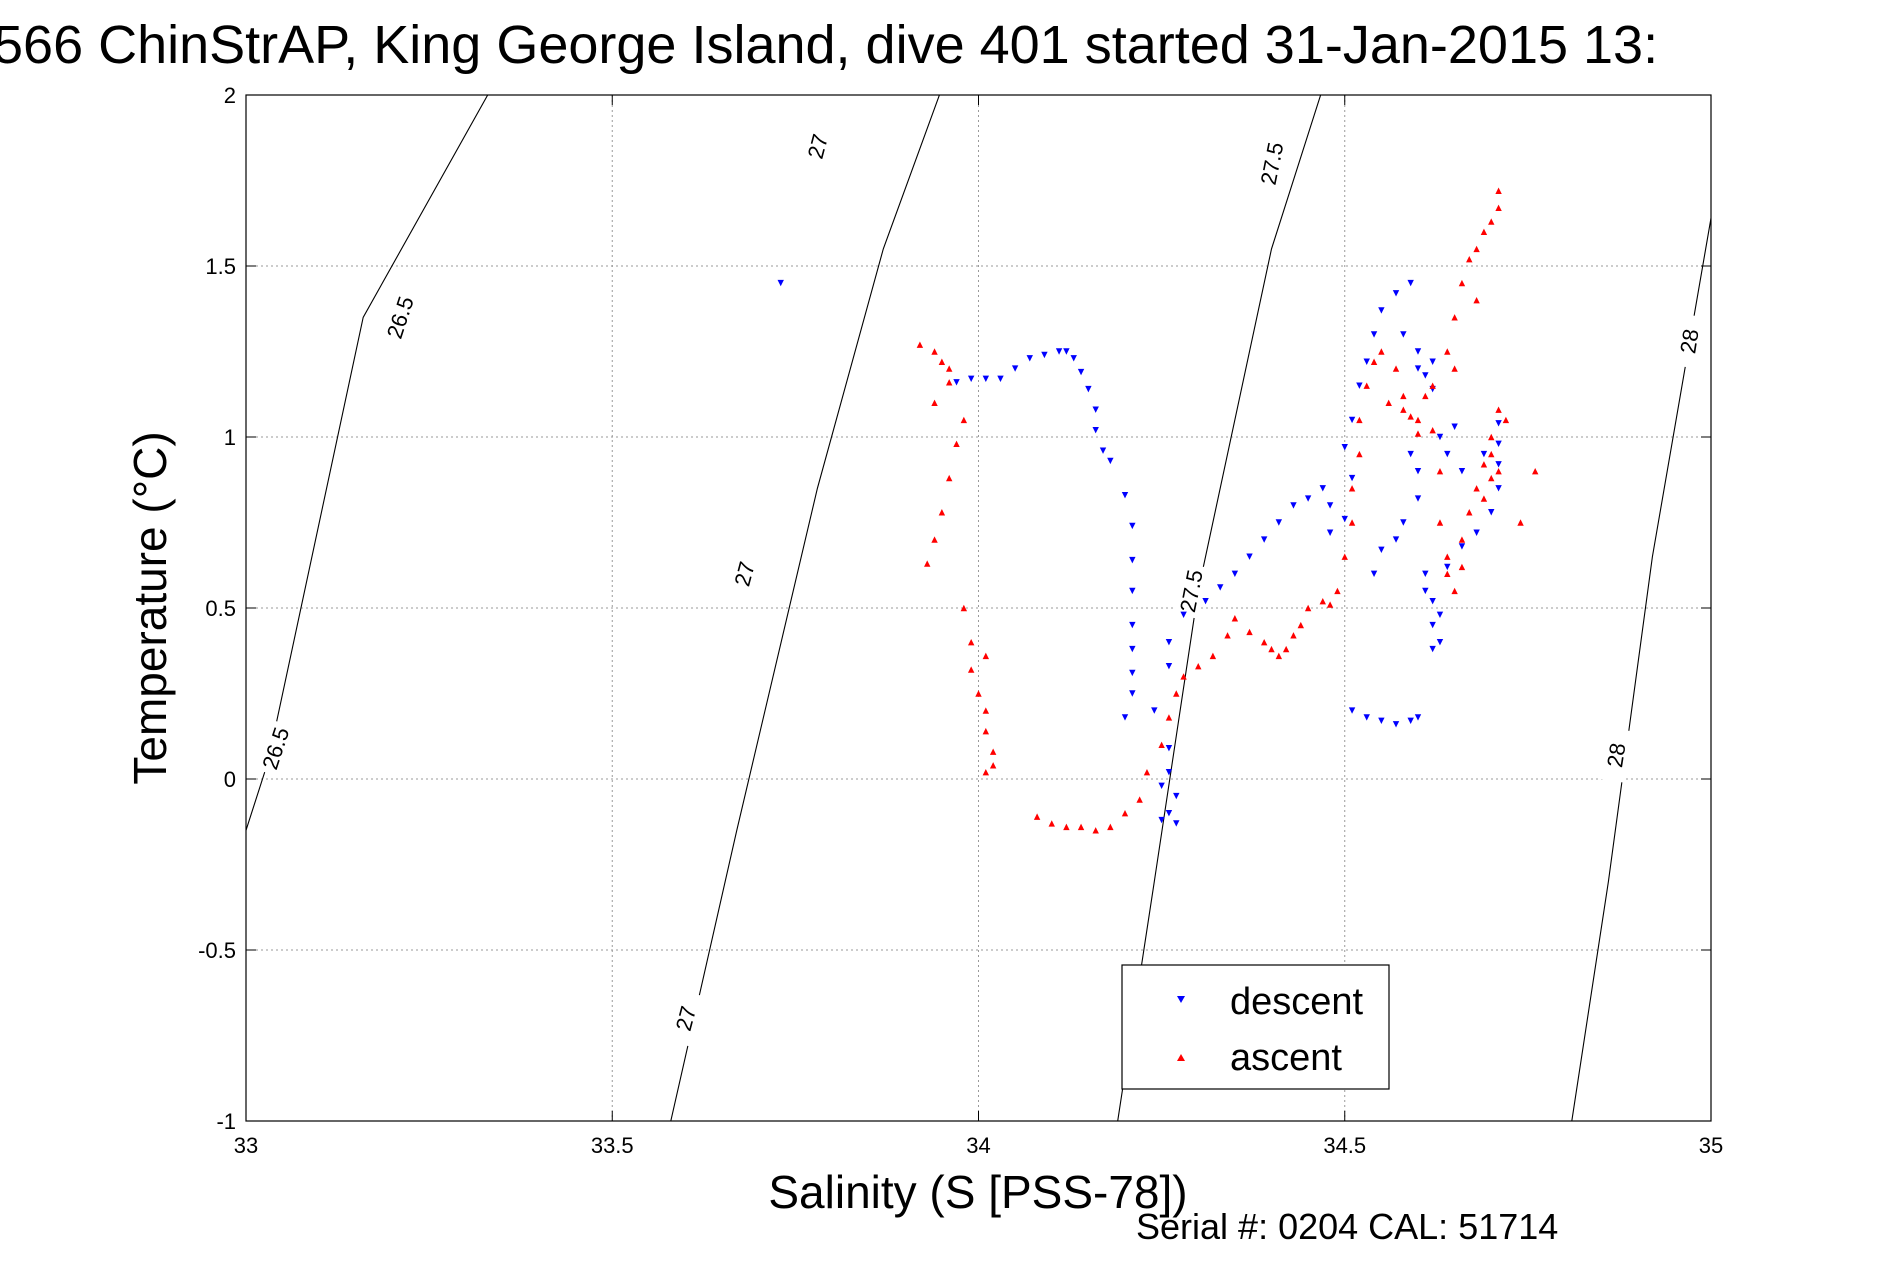 The image size is (1891, 1262). I want to click on x-tick-label: 35, so click(1711, 1145).